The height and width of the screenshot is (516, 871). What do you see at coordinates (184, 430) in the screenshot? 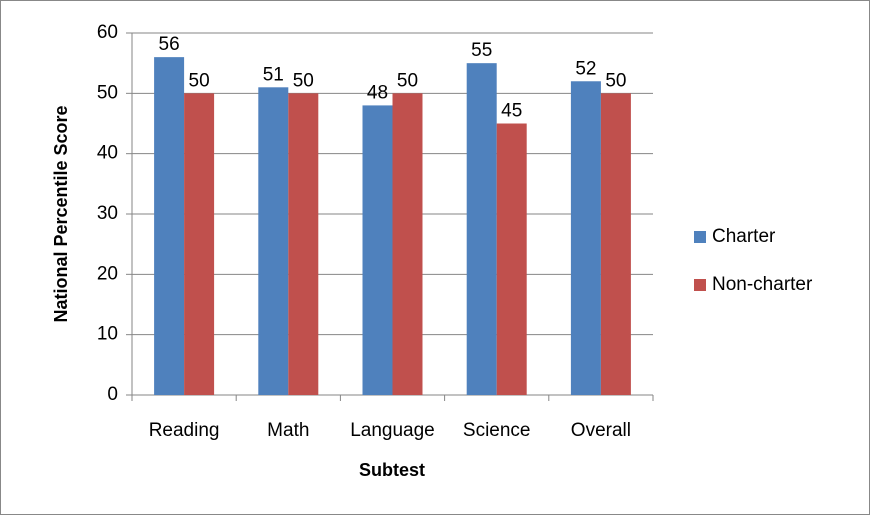
I see `x-tick-label: Reading` at bounding box center [184, 430].